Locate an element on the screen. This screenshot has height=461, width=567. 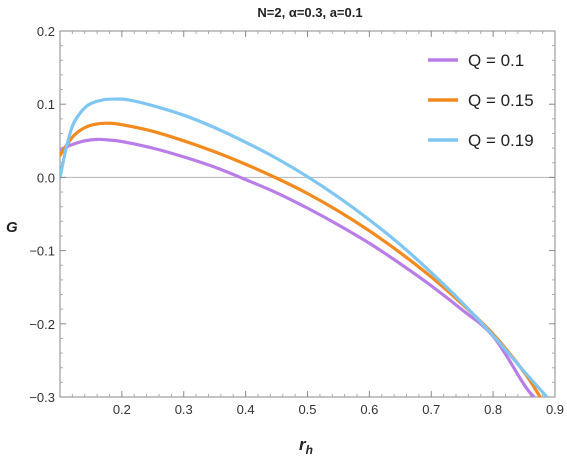
y-tick-label: −0.1 is located at coordinates (42, 251).